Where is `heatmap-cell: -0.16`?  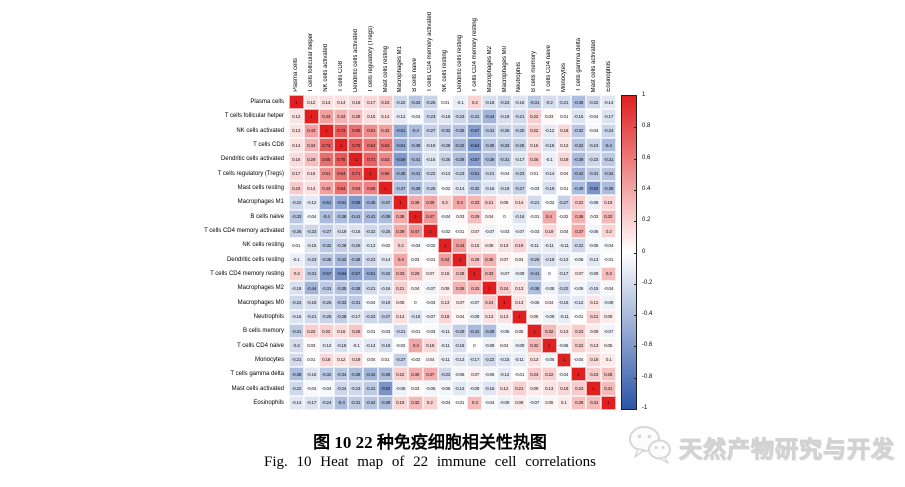
heatmap-cell: -0.16 is located at coordinates (296, 317).